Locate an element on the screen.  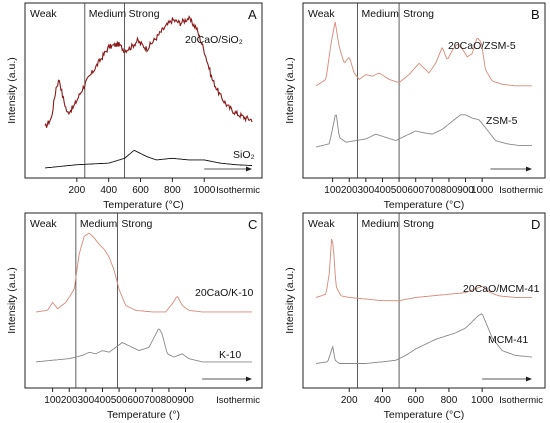
series-line-sio- is located at coordinates (148, 159).